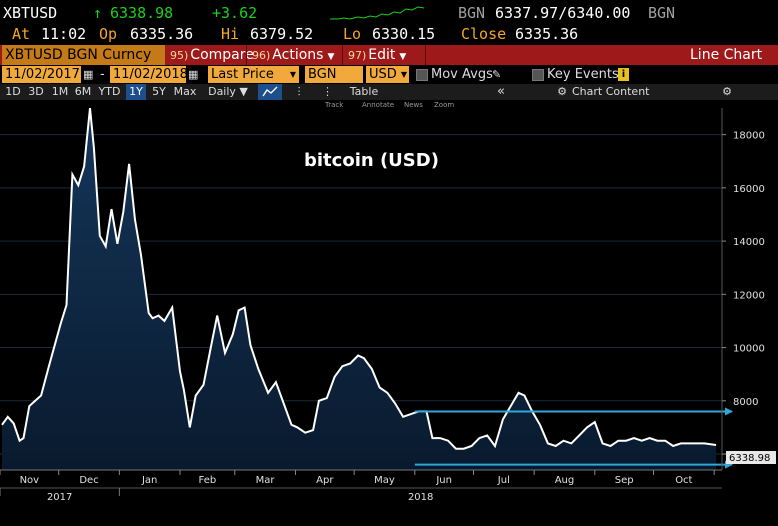  What do you see at coordinates (745, 402) in the screenshot?
I see `y-tick-label: 8000` at bounding box center [745, 402].